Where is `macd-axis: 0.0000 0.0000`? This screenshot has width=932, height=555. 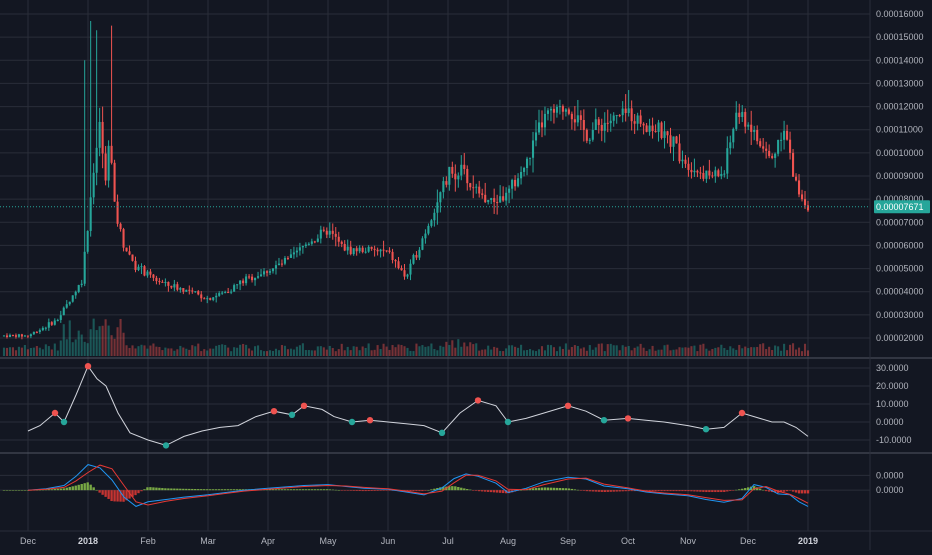
macd-axis: 0.0000 0.0000 is located at coordinates (890, 482).